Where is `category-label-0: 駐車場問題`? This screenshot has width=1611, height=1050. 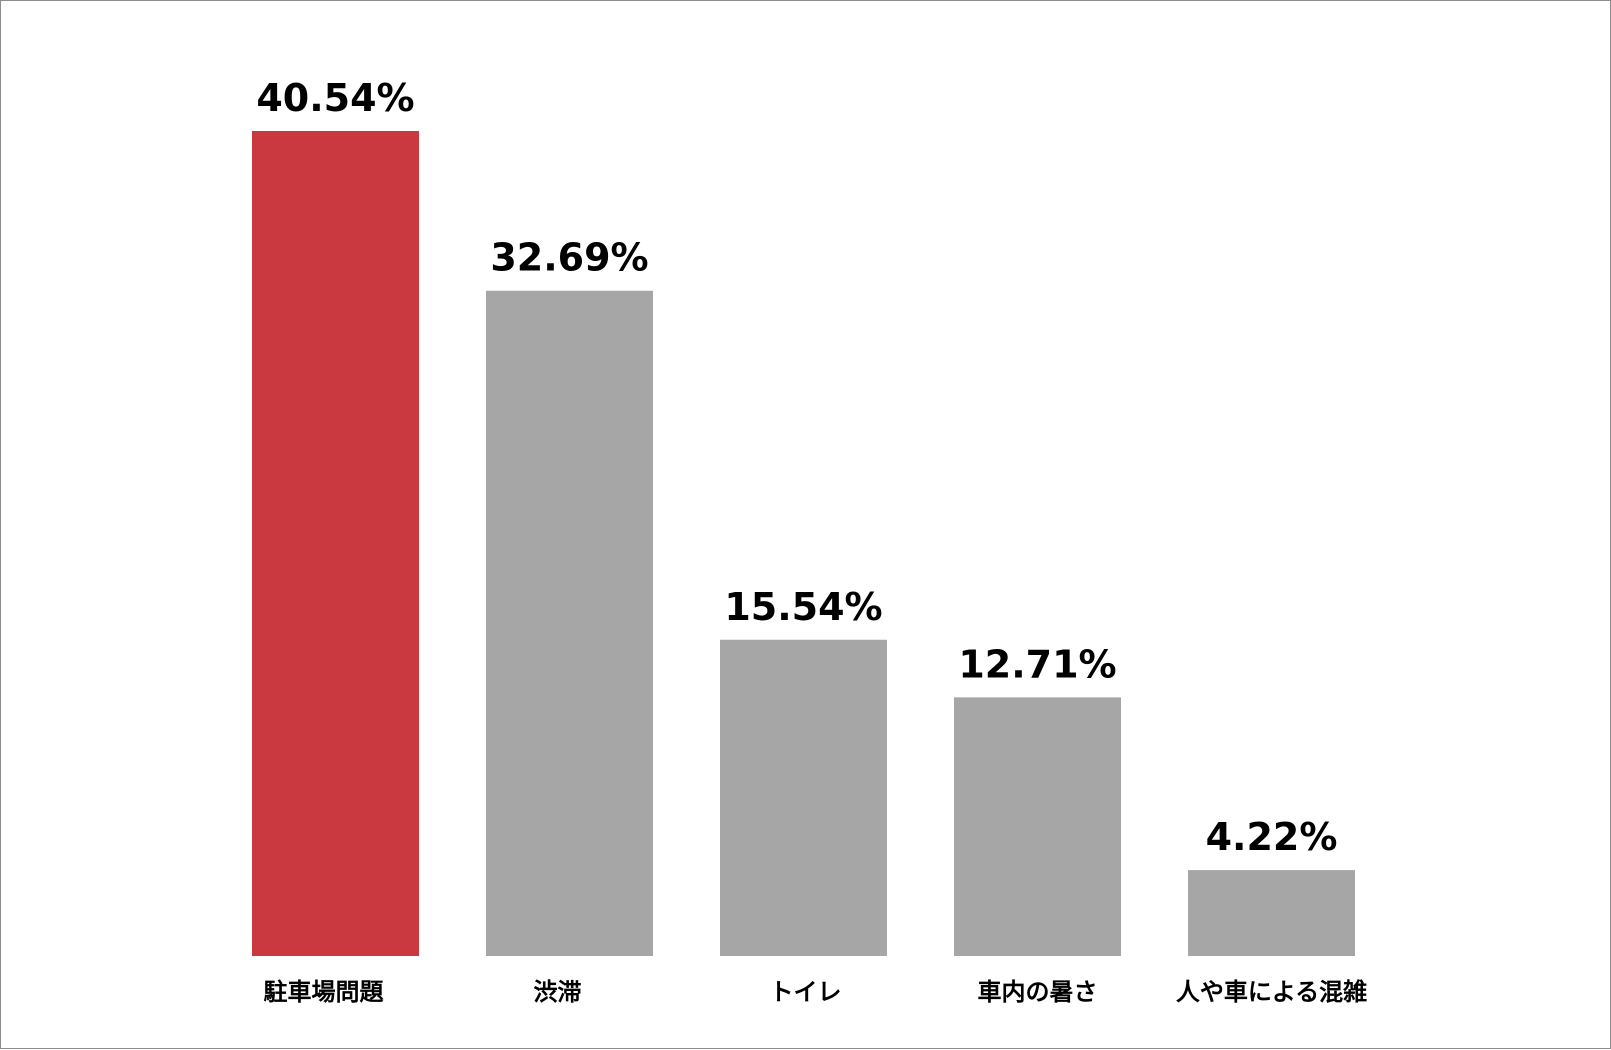
category-label-0: 駐車場問題 is located at coordinates (324, 992).